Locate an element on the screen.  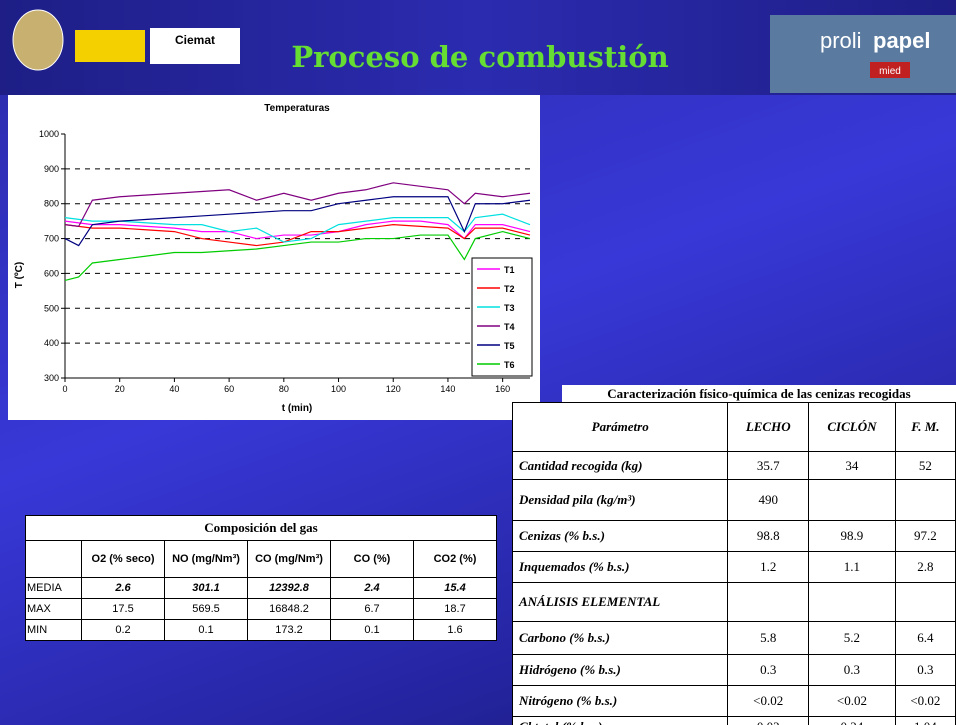
value-cell: 15.4 is located at coordinates (455, 588).